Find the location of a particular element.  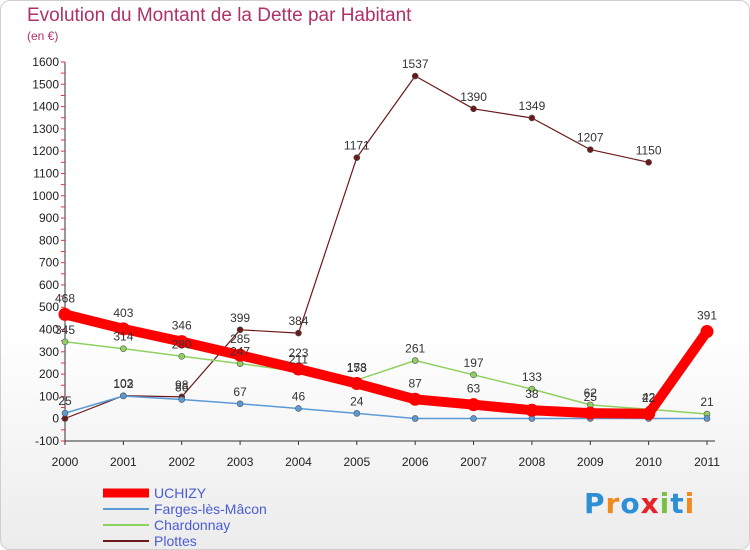

data-label: 1150 is located at coordinates (649, 150).